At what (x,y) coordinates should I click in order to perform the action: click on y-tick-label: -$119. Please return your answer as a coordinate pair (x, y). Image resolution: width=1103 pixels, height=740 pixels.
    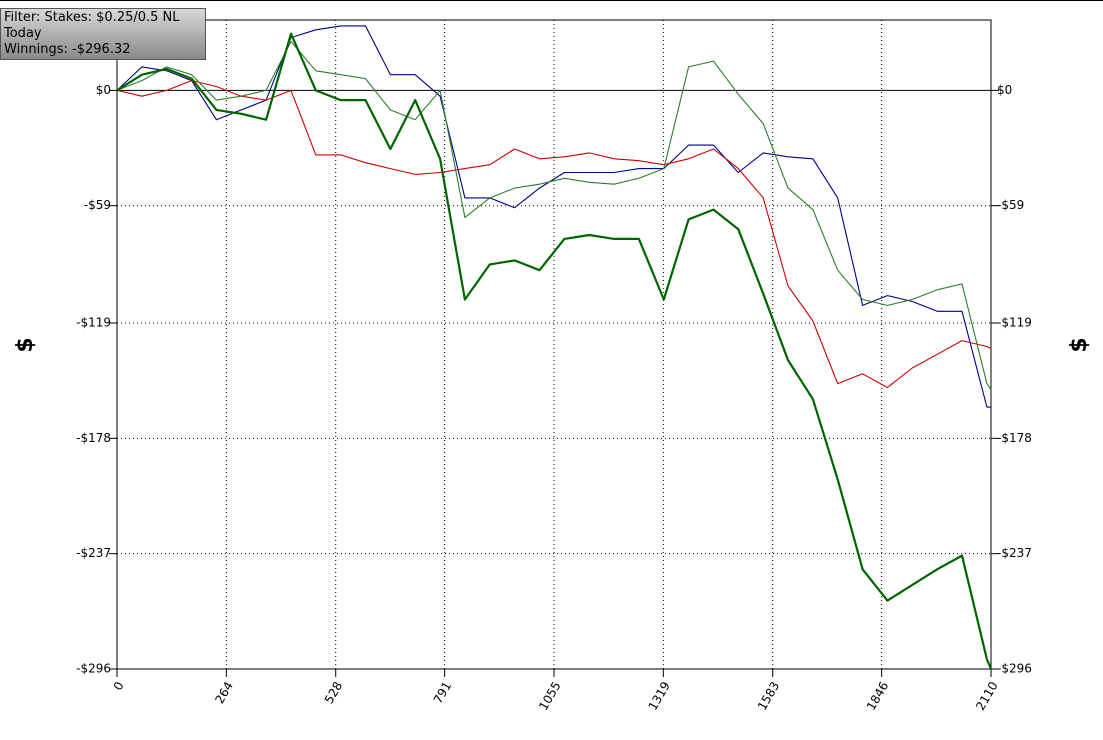
    Looking at the image, I should click on (93, 322).